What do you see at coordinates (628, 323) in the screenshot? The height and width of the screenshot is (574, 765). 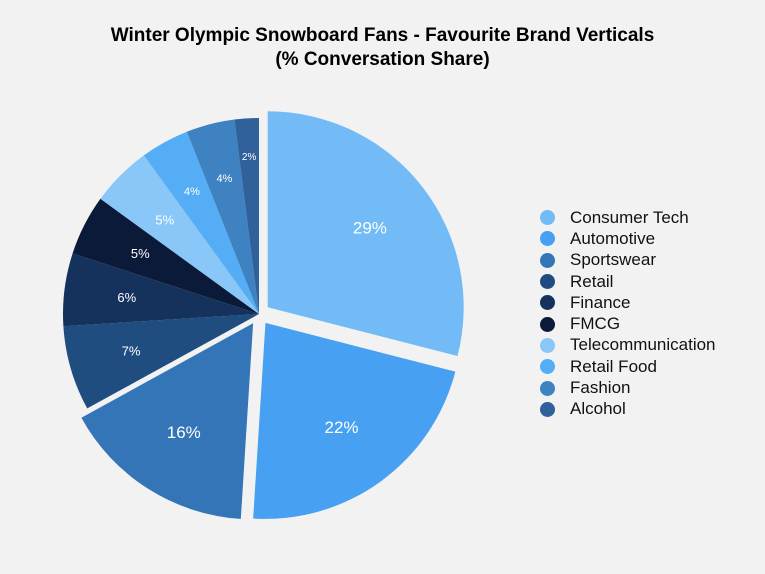 I see `legend-item-fmcg: FMCG` at bounding box center [628, 323].